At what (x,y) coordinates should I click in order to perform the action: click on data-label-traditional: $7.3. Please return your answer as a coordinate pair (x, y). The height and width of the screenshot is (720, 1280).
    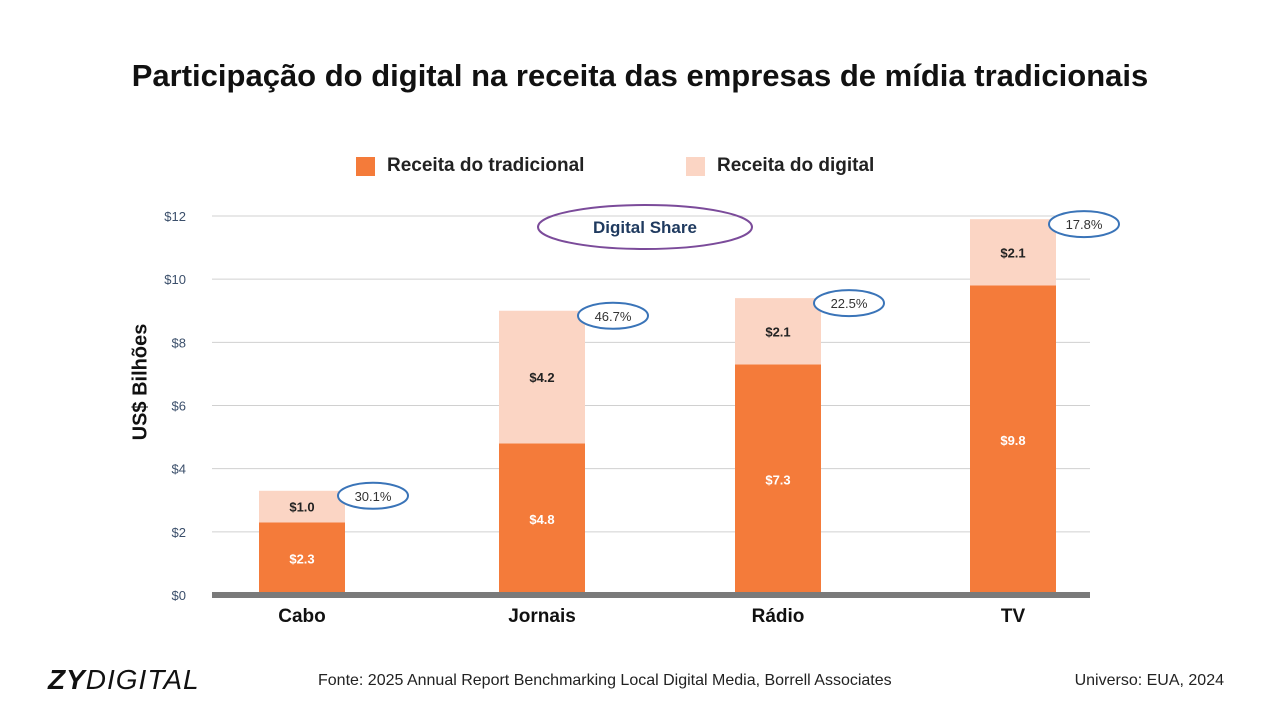
    Looking at the image, I should click on (777, 480).